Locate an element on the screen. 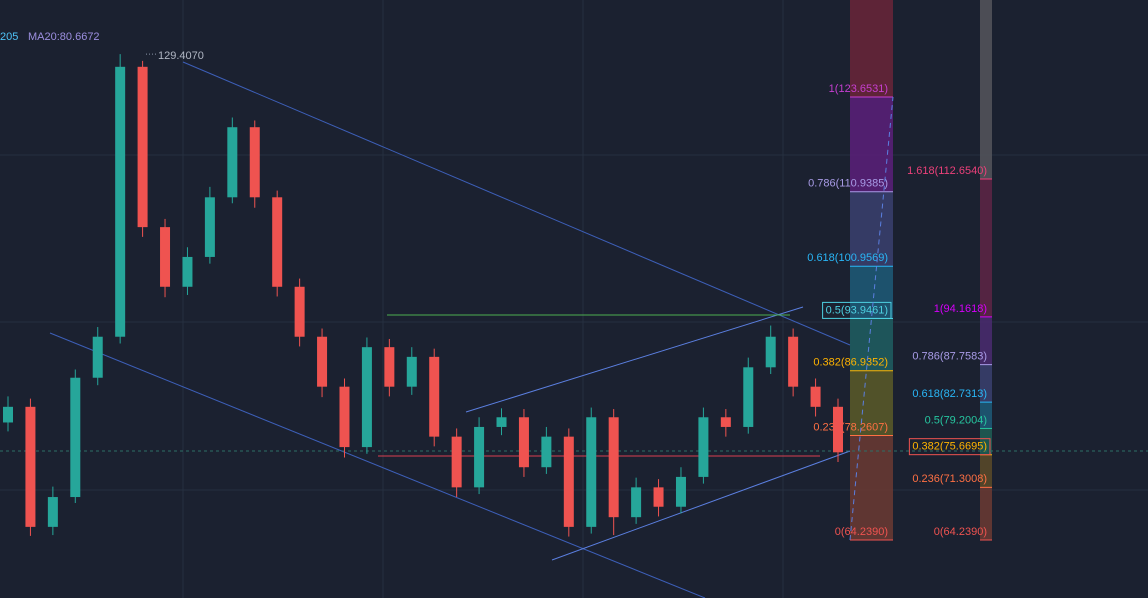 The width and height of the screenshot is (1148, 598). legend-item: MA20:80.6672 is located at coordinates (64, 37).